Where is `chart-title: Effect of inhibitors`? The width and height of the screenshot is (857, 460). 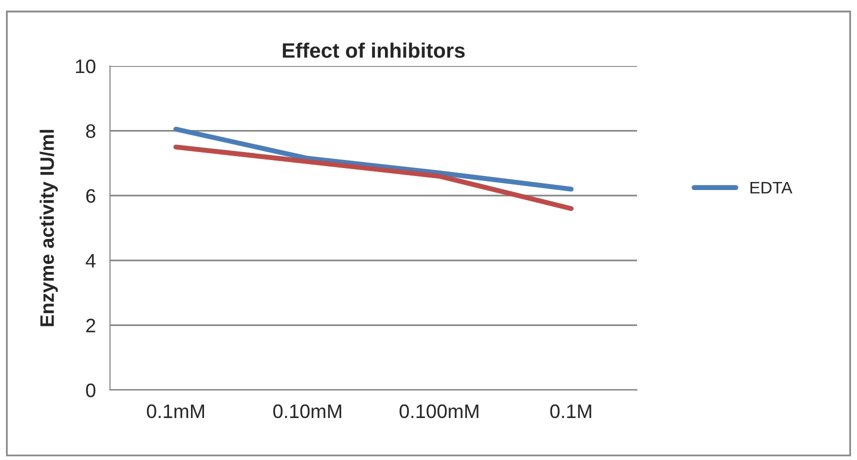
chart-title: Effect of inhibitors is located at coordinates (373, 50).